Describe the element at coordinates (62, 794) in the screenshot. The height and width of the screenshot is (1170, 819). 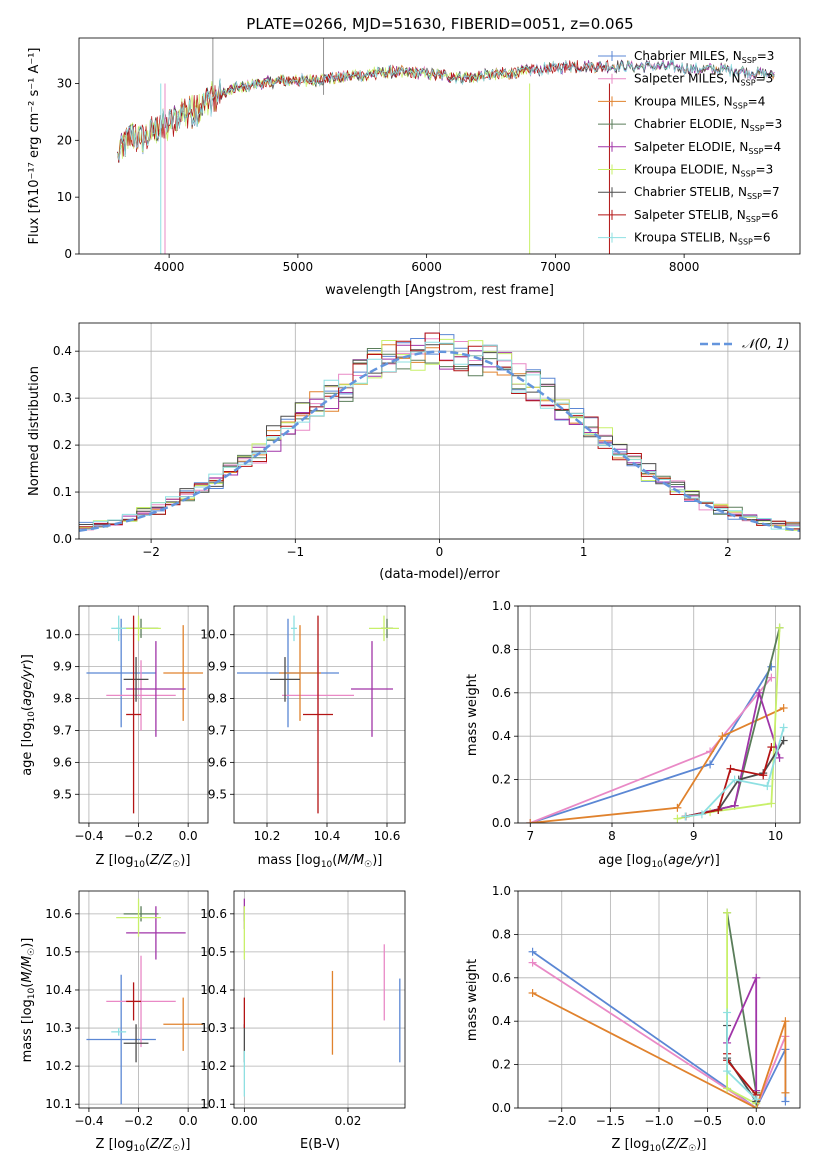
I see `y-tick-label: 9.5` at that location.